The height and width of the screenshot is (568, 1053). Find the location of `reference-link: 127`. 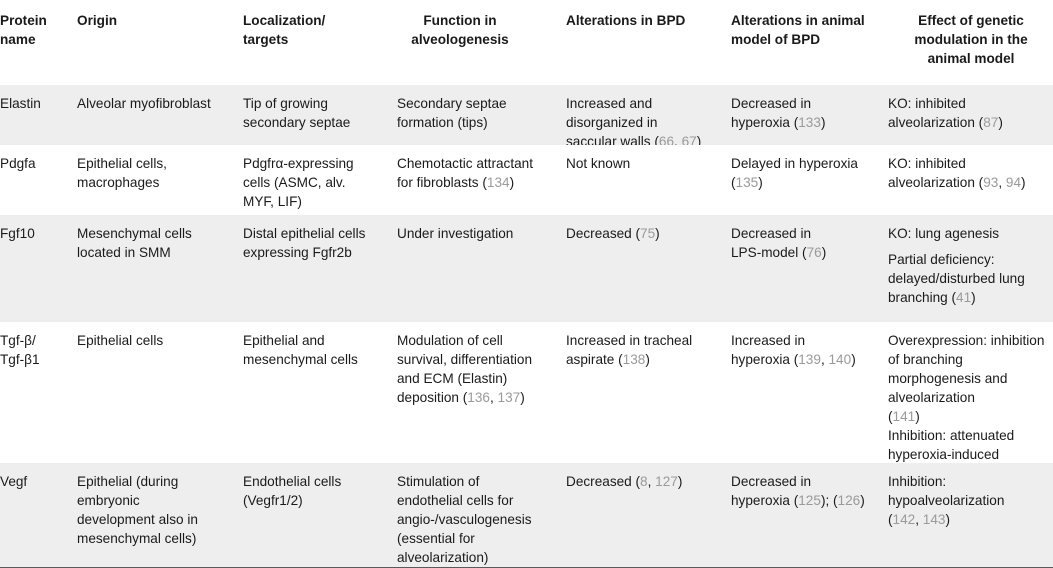

reference-link: 127 is located at coordinates (666, 481).